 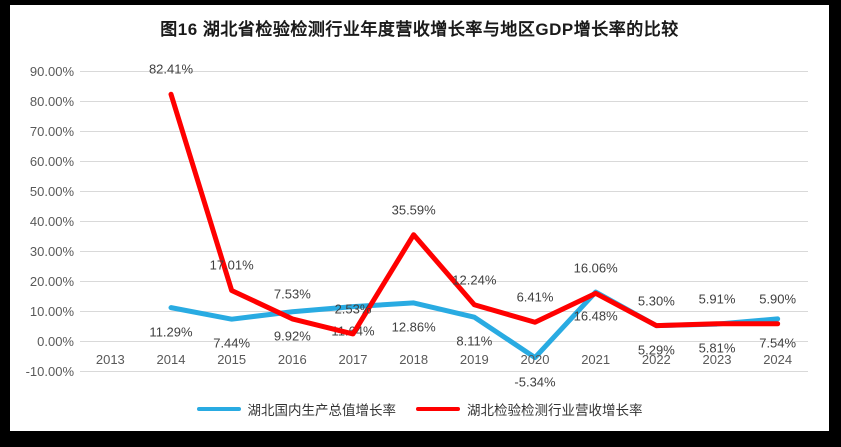 I want to click on legend-label-revenue: 湖北检验检测行业营收增长率, so click(x=555, y=410).